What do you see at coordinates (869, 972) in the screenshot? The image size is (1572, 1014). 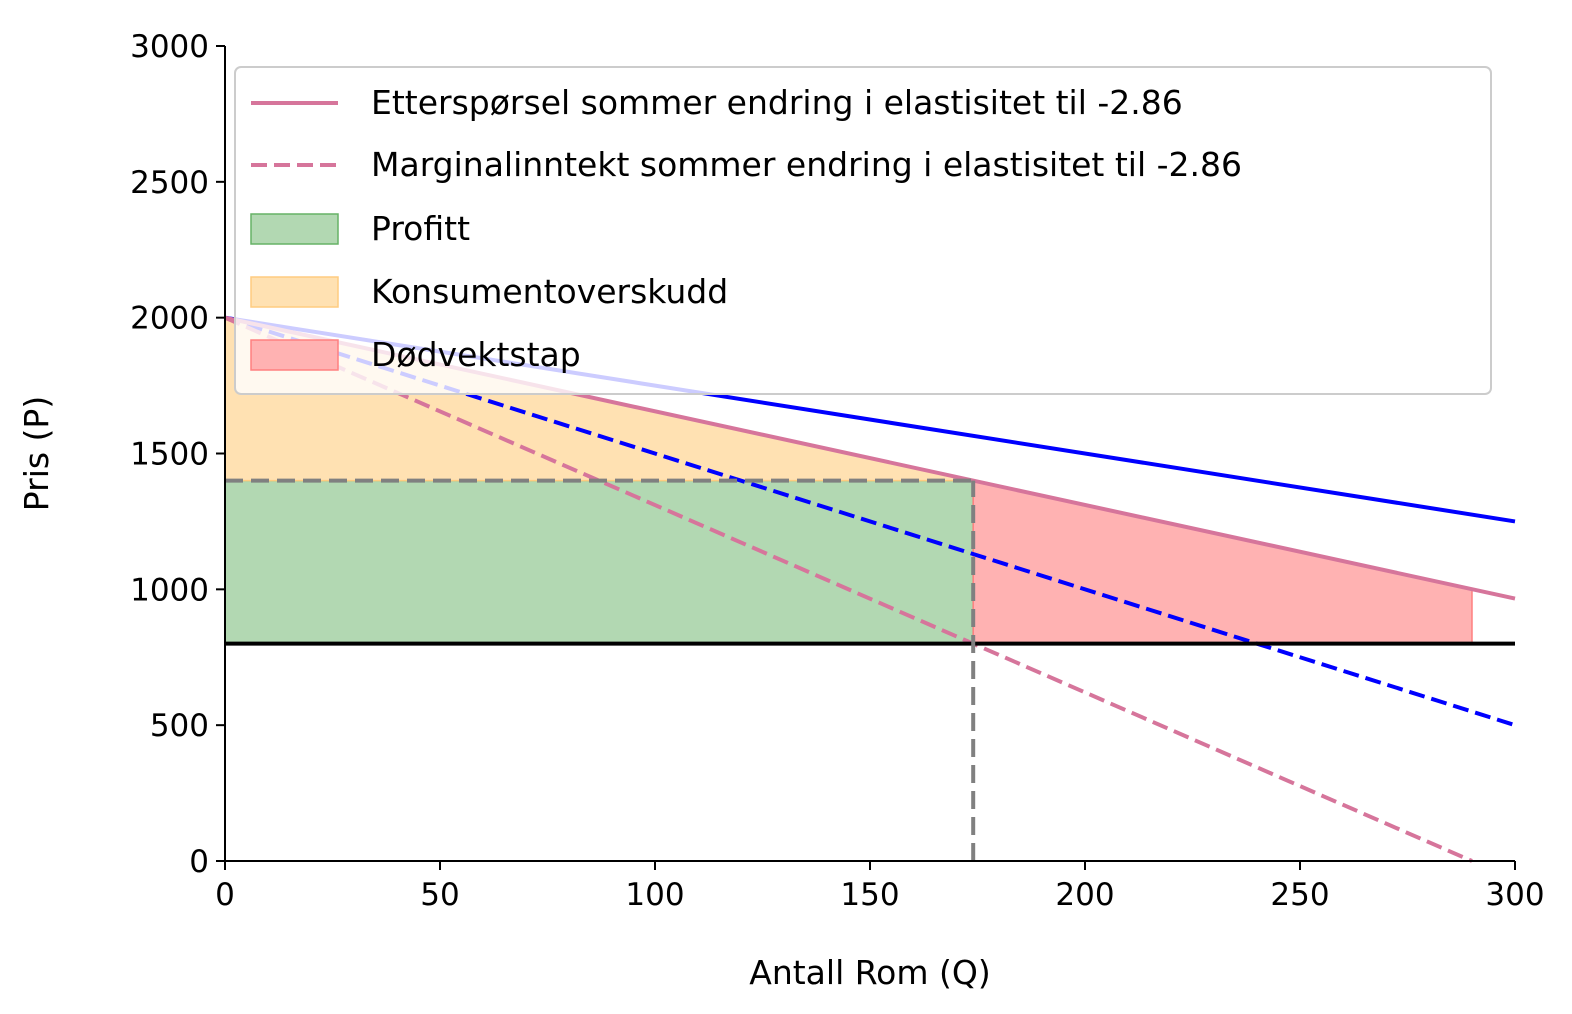 I see `x-axis-label: Antall Rom (Q)` at bounding box center [869, 972].